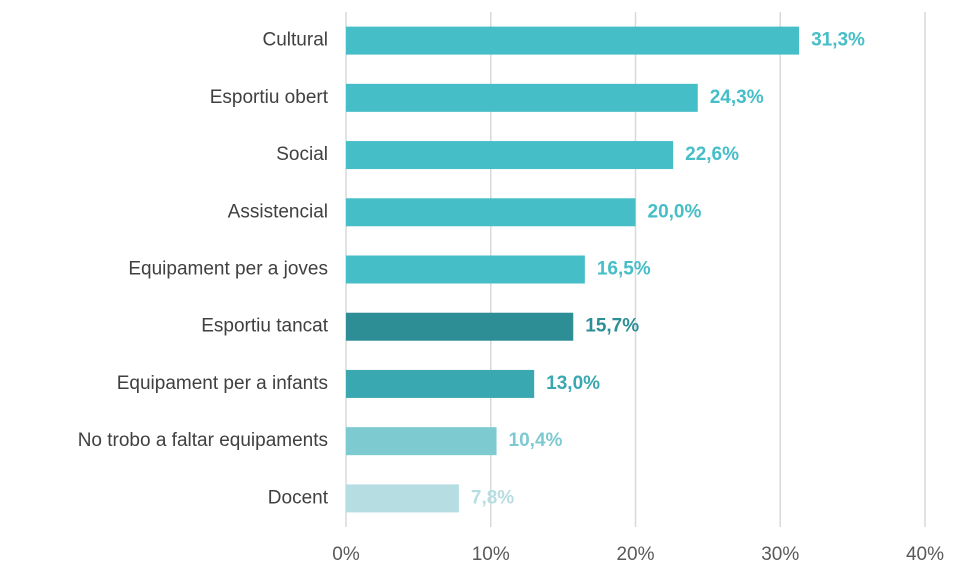 This screenshot has width=953, height=566. Describe the element at coordinates (228, 269) in the screenshot. I see `y-tick-label: Equipament per a joves` at that location.